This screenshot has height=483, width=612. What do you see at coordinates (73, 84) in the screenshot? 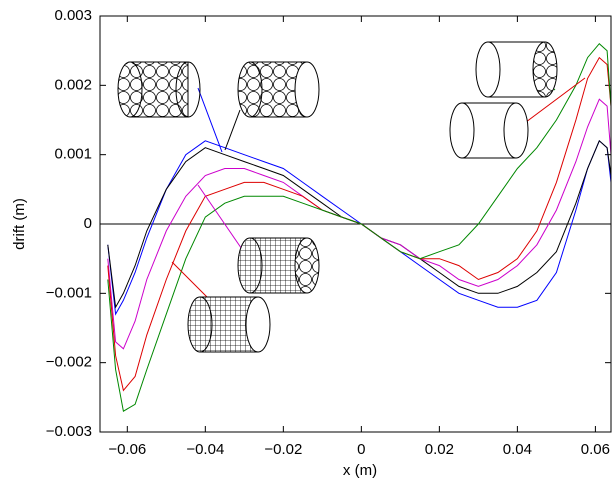
I see `y-tick-label: 0.002` at bounding box center [73, 84].